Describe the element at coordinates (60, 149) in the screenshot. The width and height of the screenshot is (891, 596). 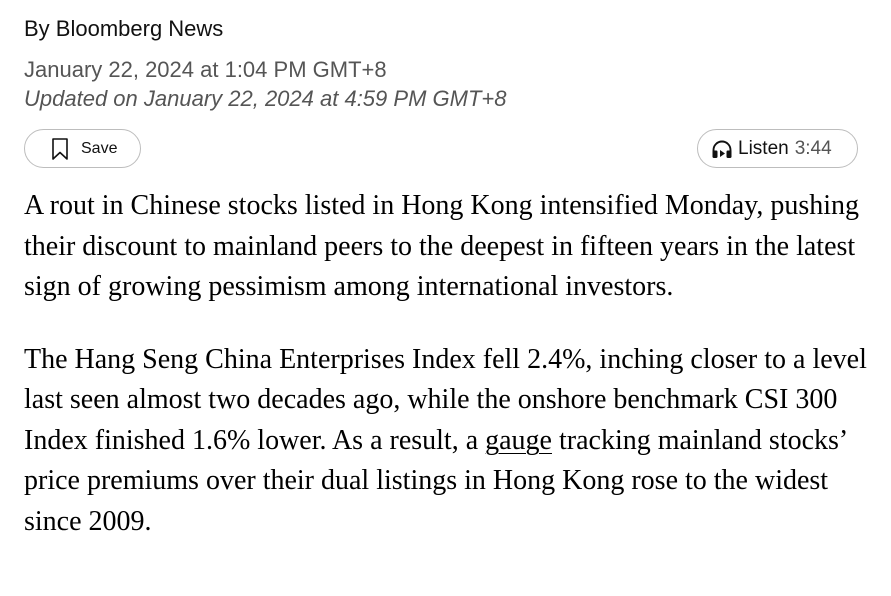
I see `bookmark-icon` at that location.